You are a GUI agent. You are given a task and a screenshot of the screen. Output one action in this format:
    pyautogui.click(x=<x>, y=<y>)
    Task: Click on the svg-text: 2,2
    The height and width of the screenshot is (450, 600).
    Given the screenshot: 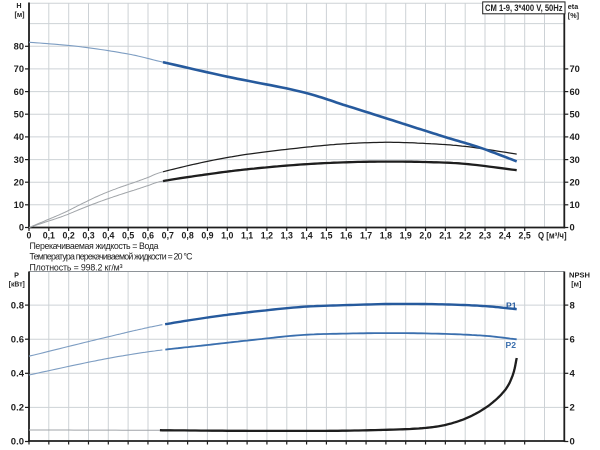 What is the action you would take?
    pyautogui.click(x=465, y=236)
    